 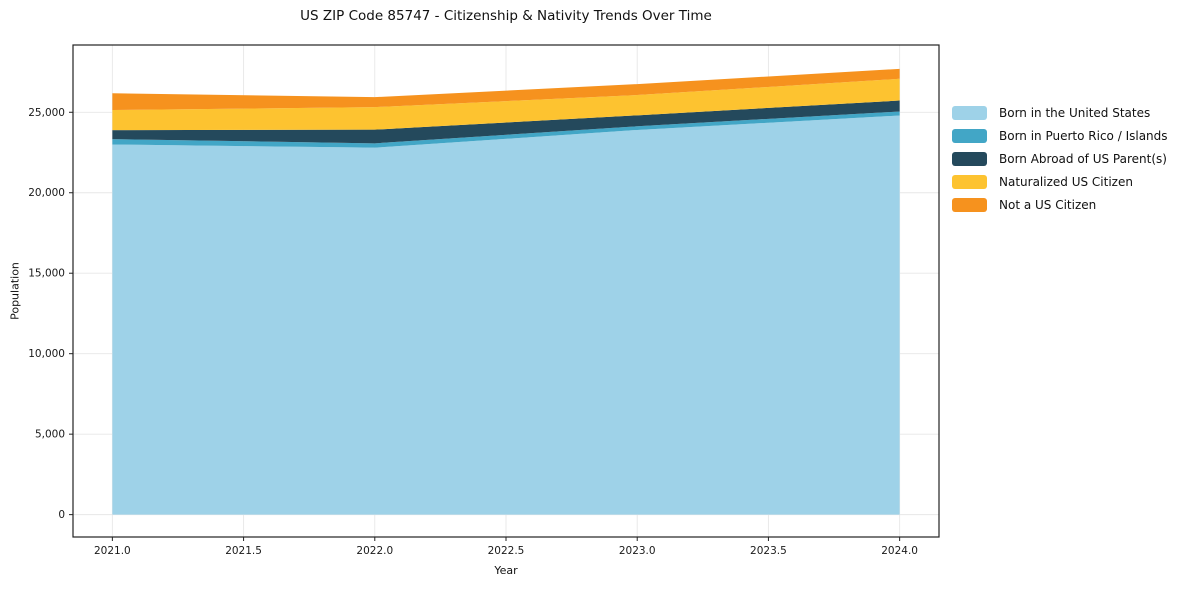 I want to click on x-tick-label: 2024.0, so click(x=899, y=551).